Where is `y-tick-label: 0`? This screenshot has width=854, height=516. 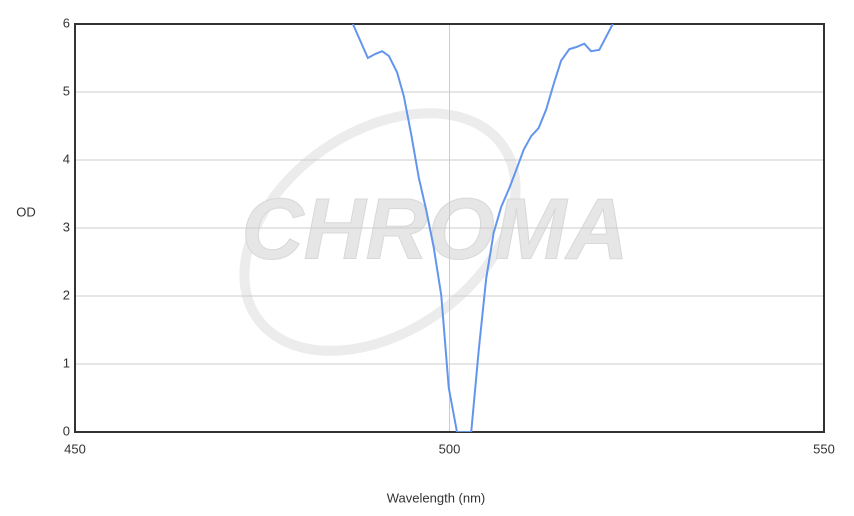
y-tick-label: 0 is located at coordinates (66, 430).